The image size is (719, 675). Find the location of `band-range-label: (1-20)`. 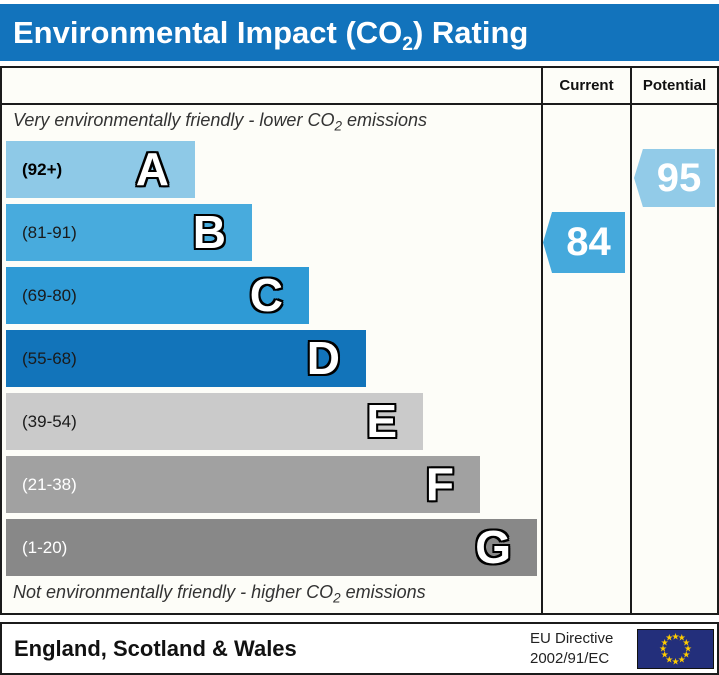

band-range-label: (1-20) is located at coordinates (45, 547).